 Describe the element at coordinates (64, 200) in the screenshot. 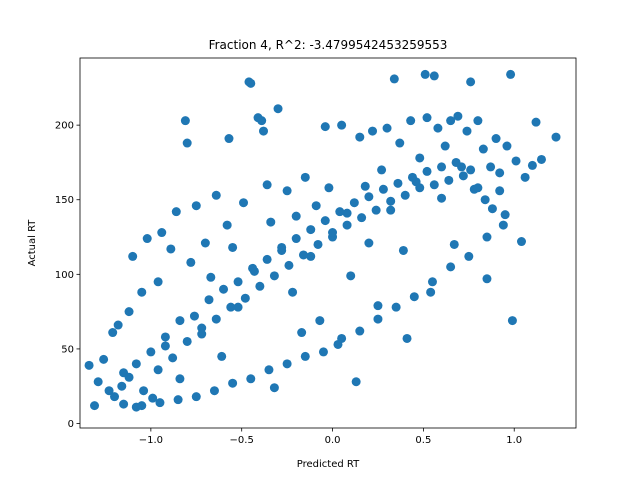

I see `y-tick-label: 150` at that location.